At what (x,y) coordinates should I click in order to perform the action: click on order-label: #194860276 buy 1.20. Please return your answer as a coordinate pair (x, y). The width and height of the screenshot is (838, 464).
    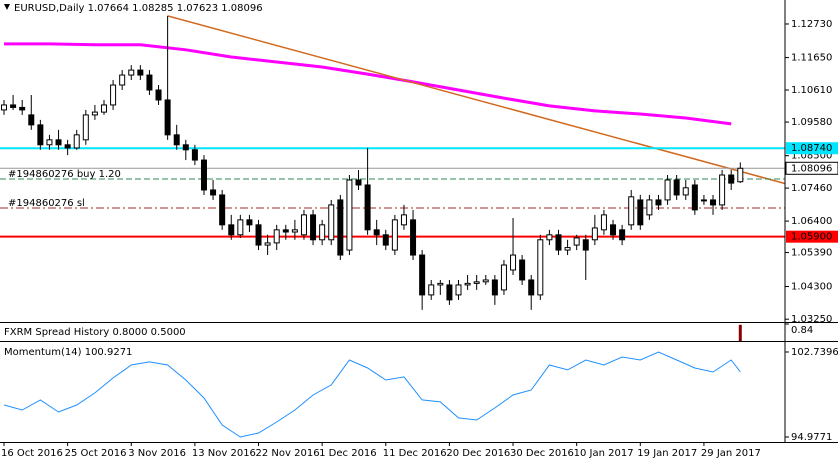
    Looking at the image, I should click on (64, 174).